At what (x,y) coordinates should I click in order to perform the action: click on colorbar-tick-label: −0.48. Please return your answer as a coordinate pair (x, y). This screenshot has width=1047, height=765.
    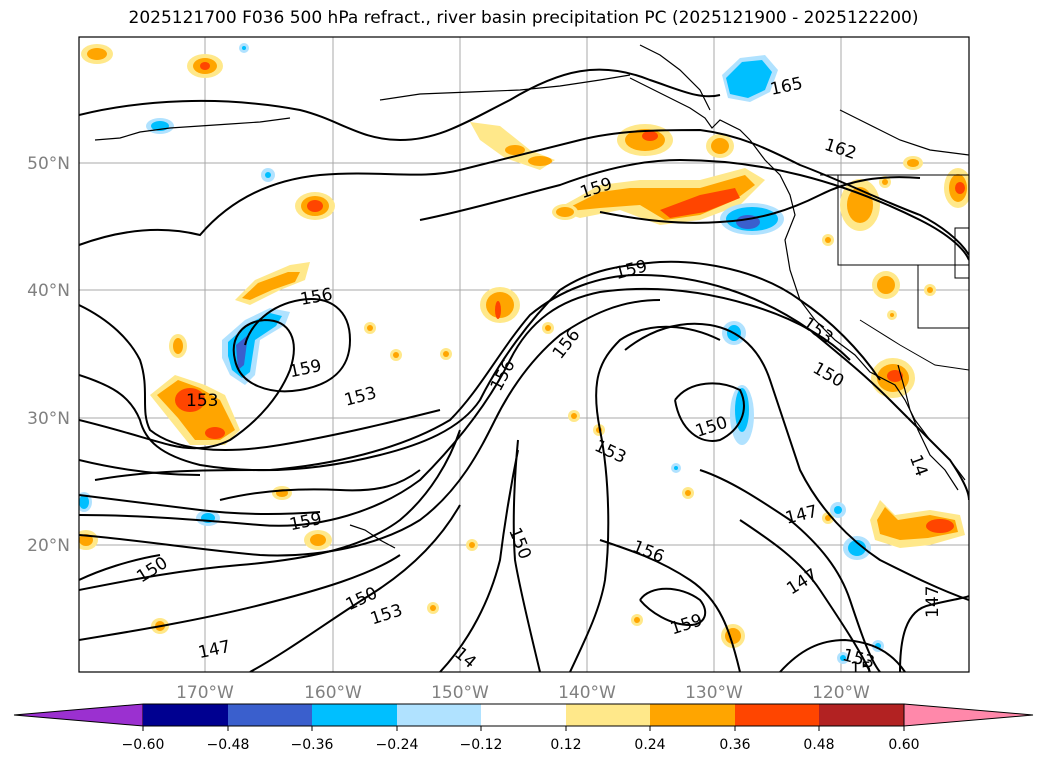
    Looking at the image, I should click on (228, 745).